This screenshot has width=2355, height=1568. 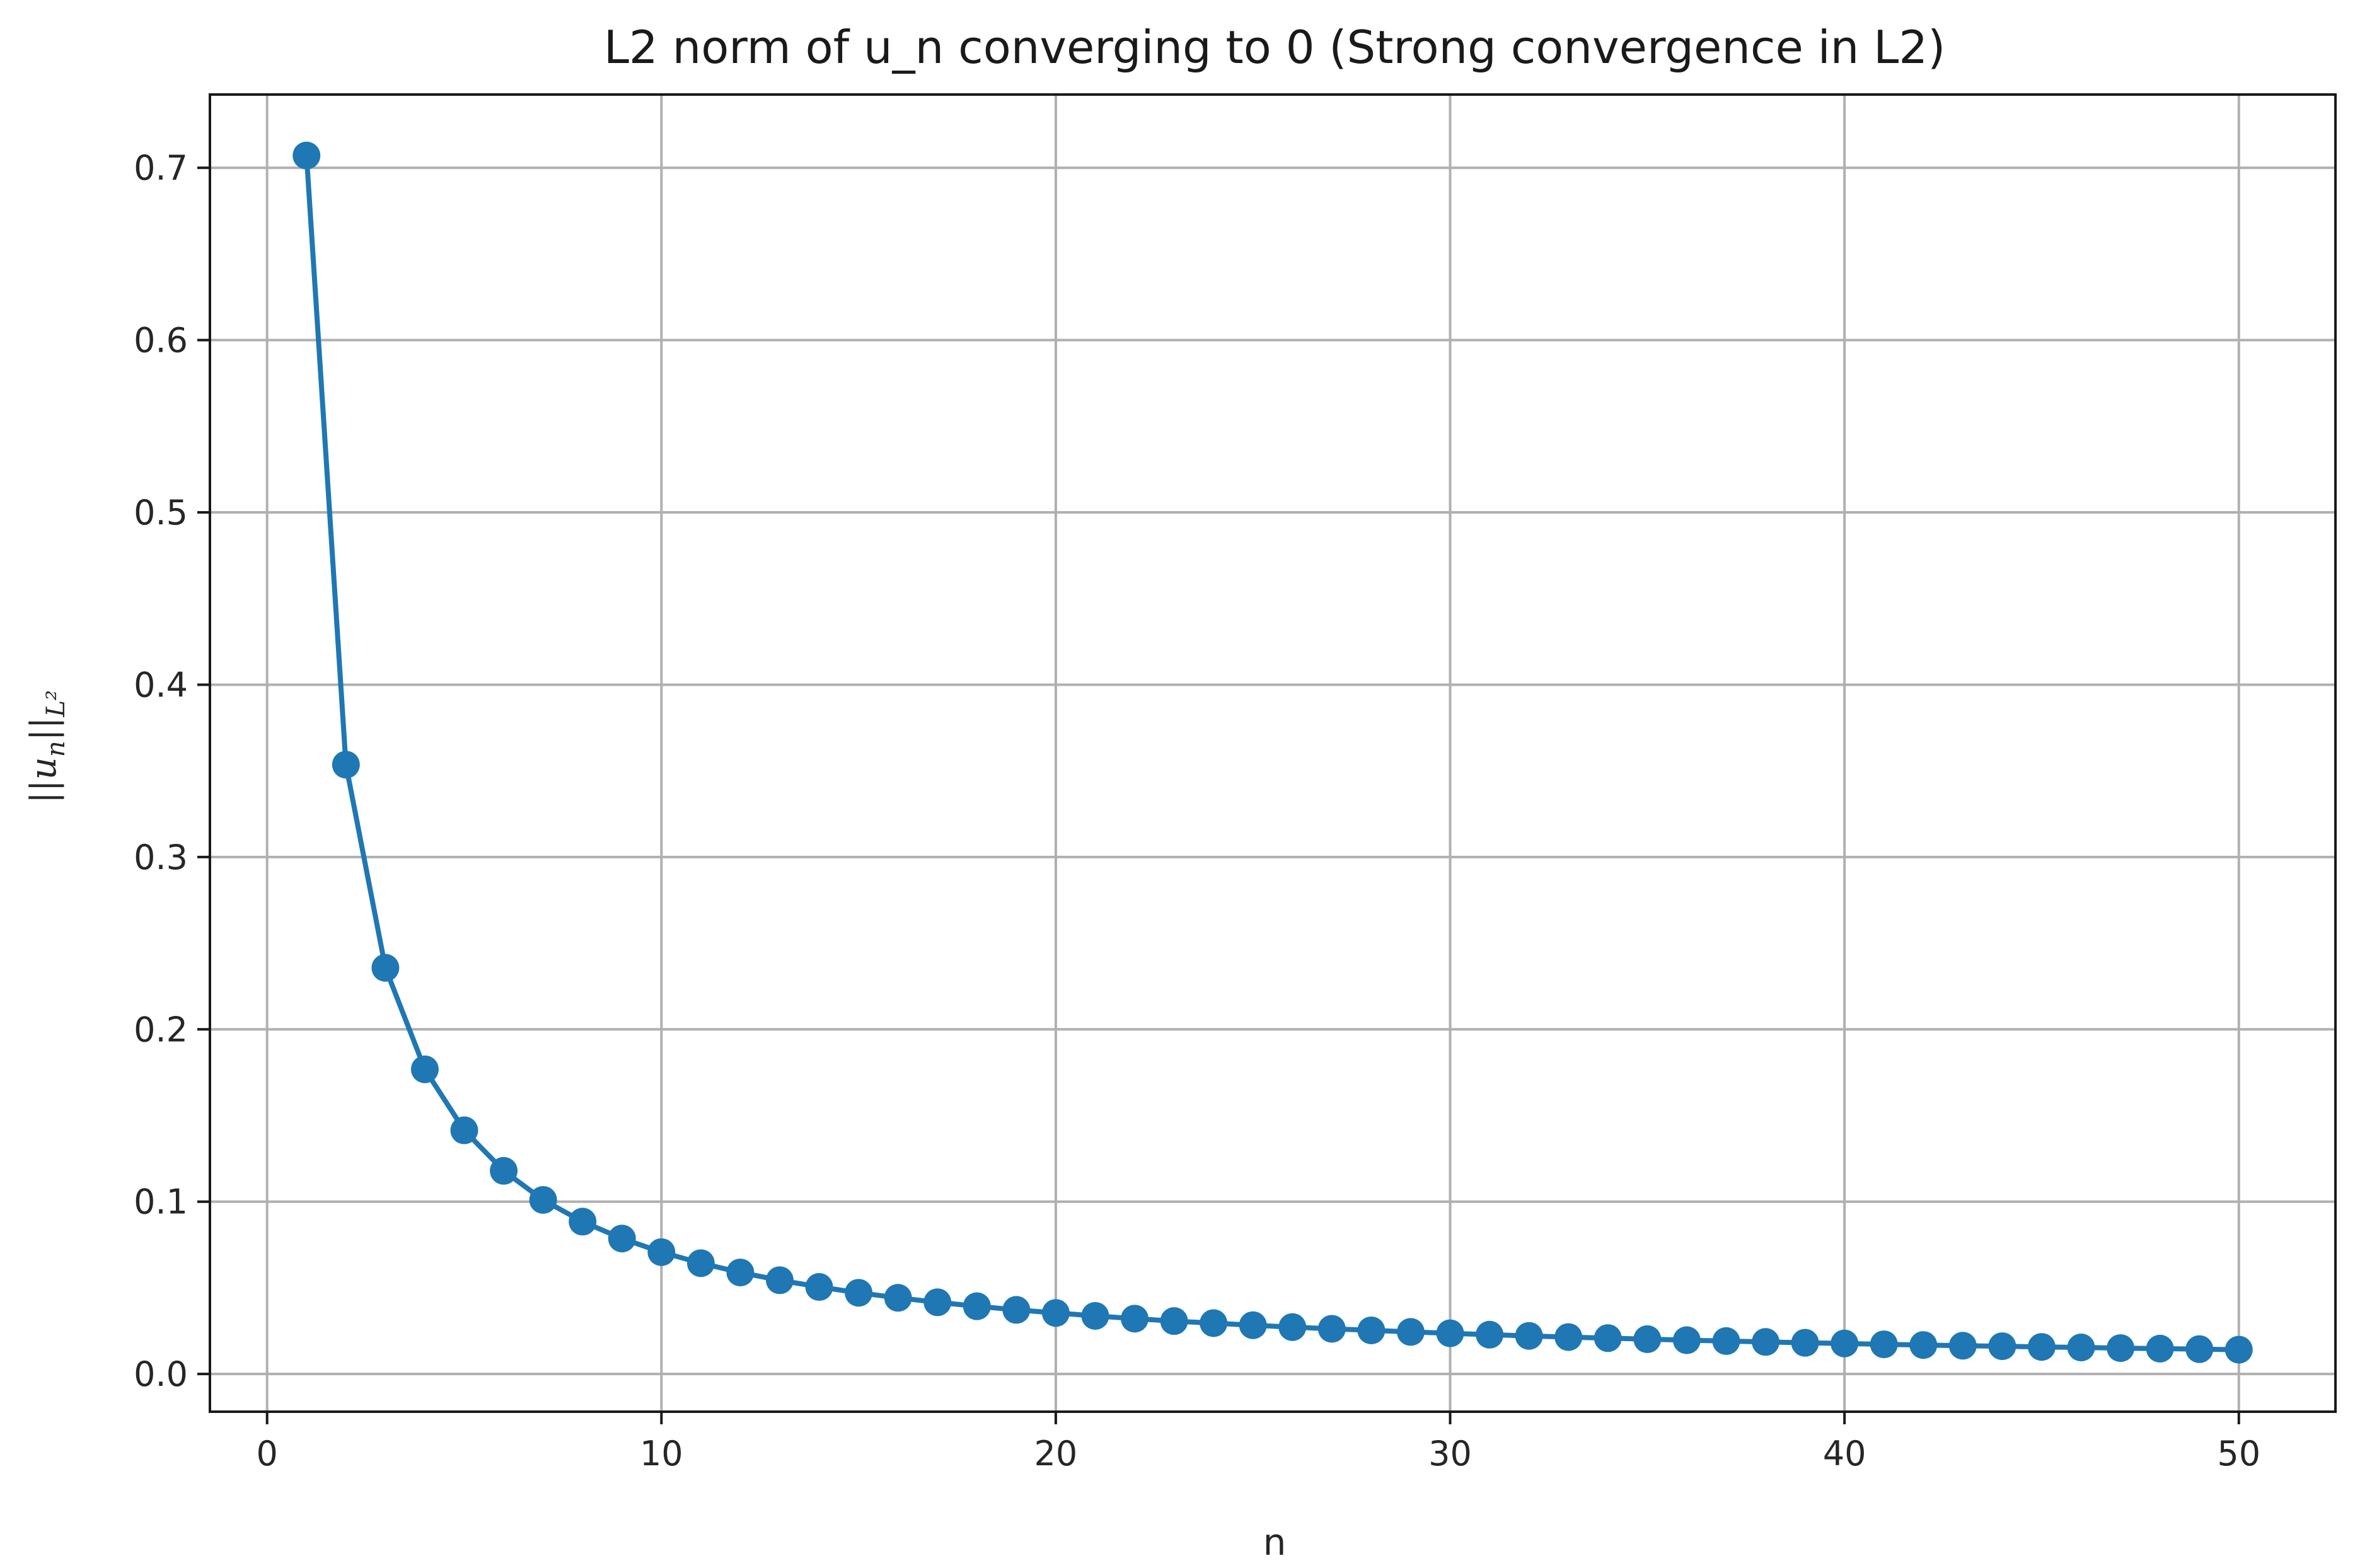 What do you see at coordinates (161, 513) in the screenshot?
I see `y-tick-label: 0.5` at bounding box center [161, 513].